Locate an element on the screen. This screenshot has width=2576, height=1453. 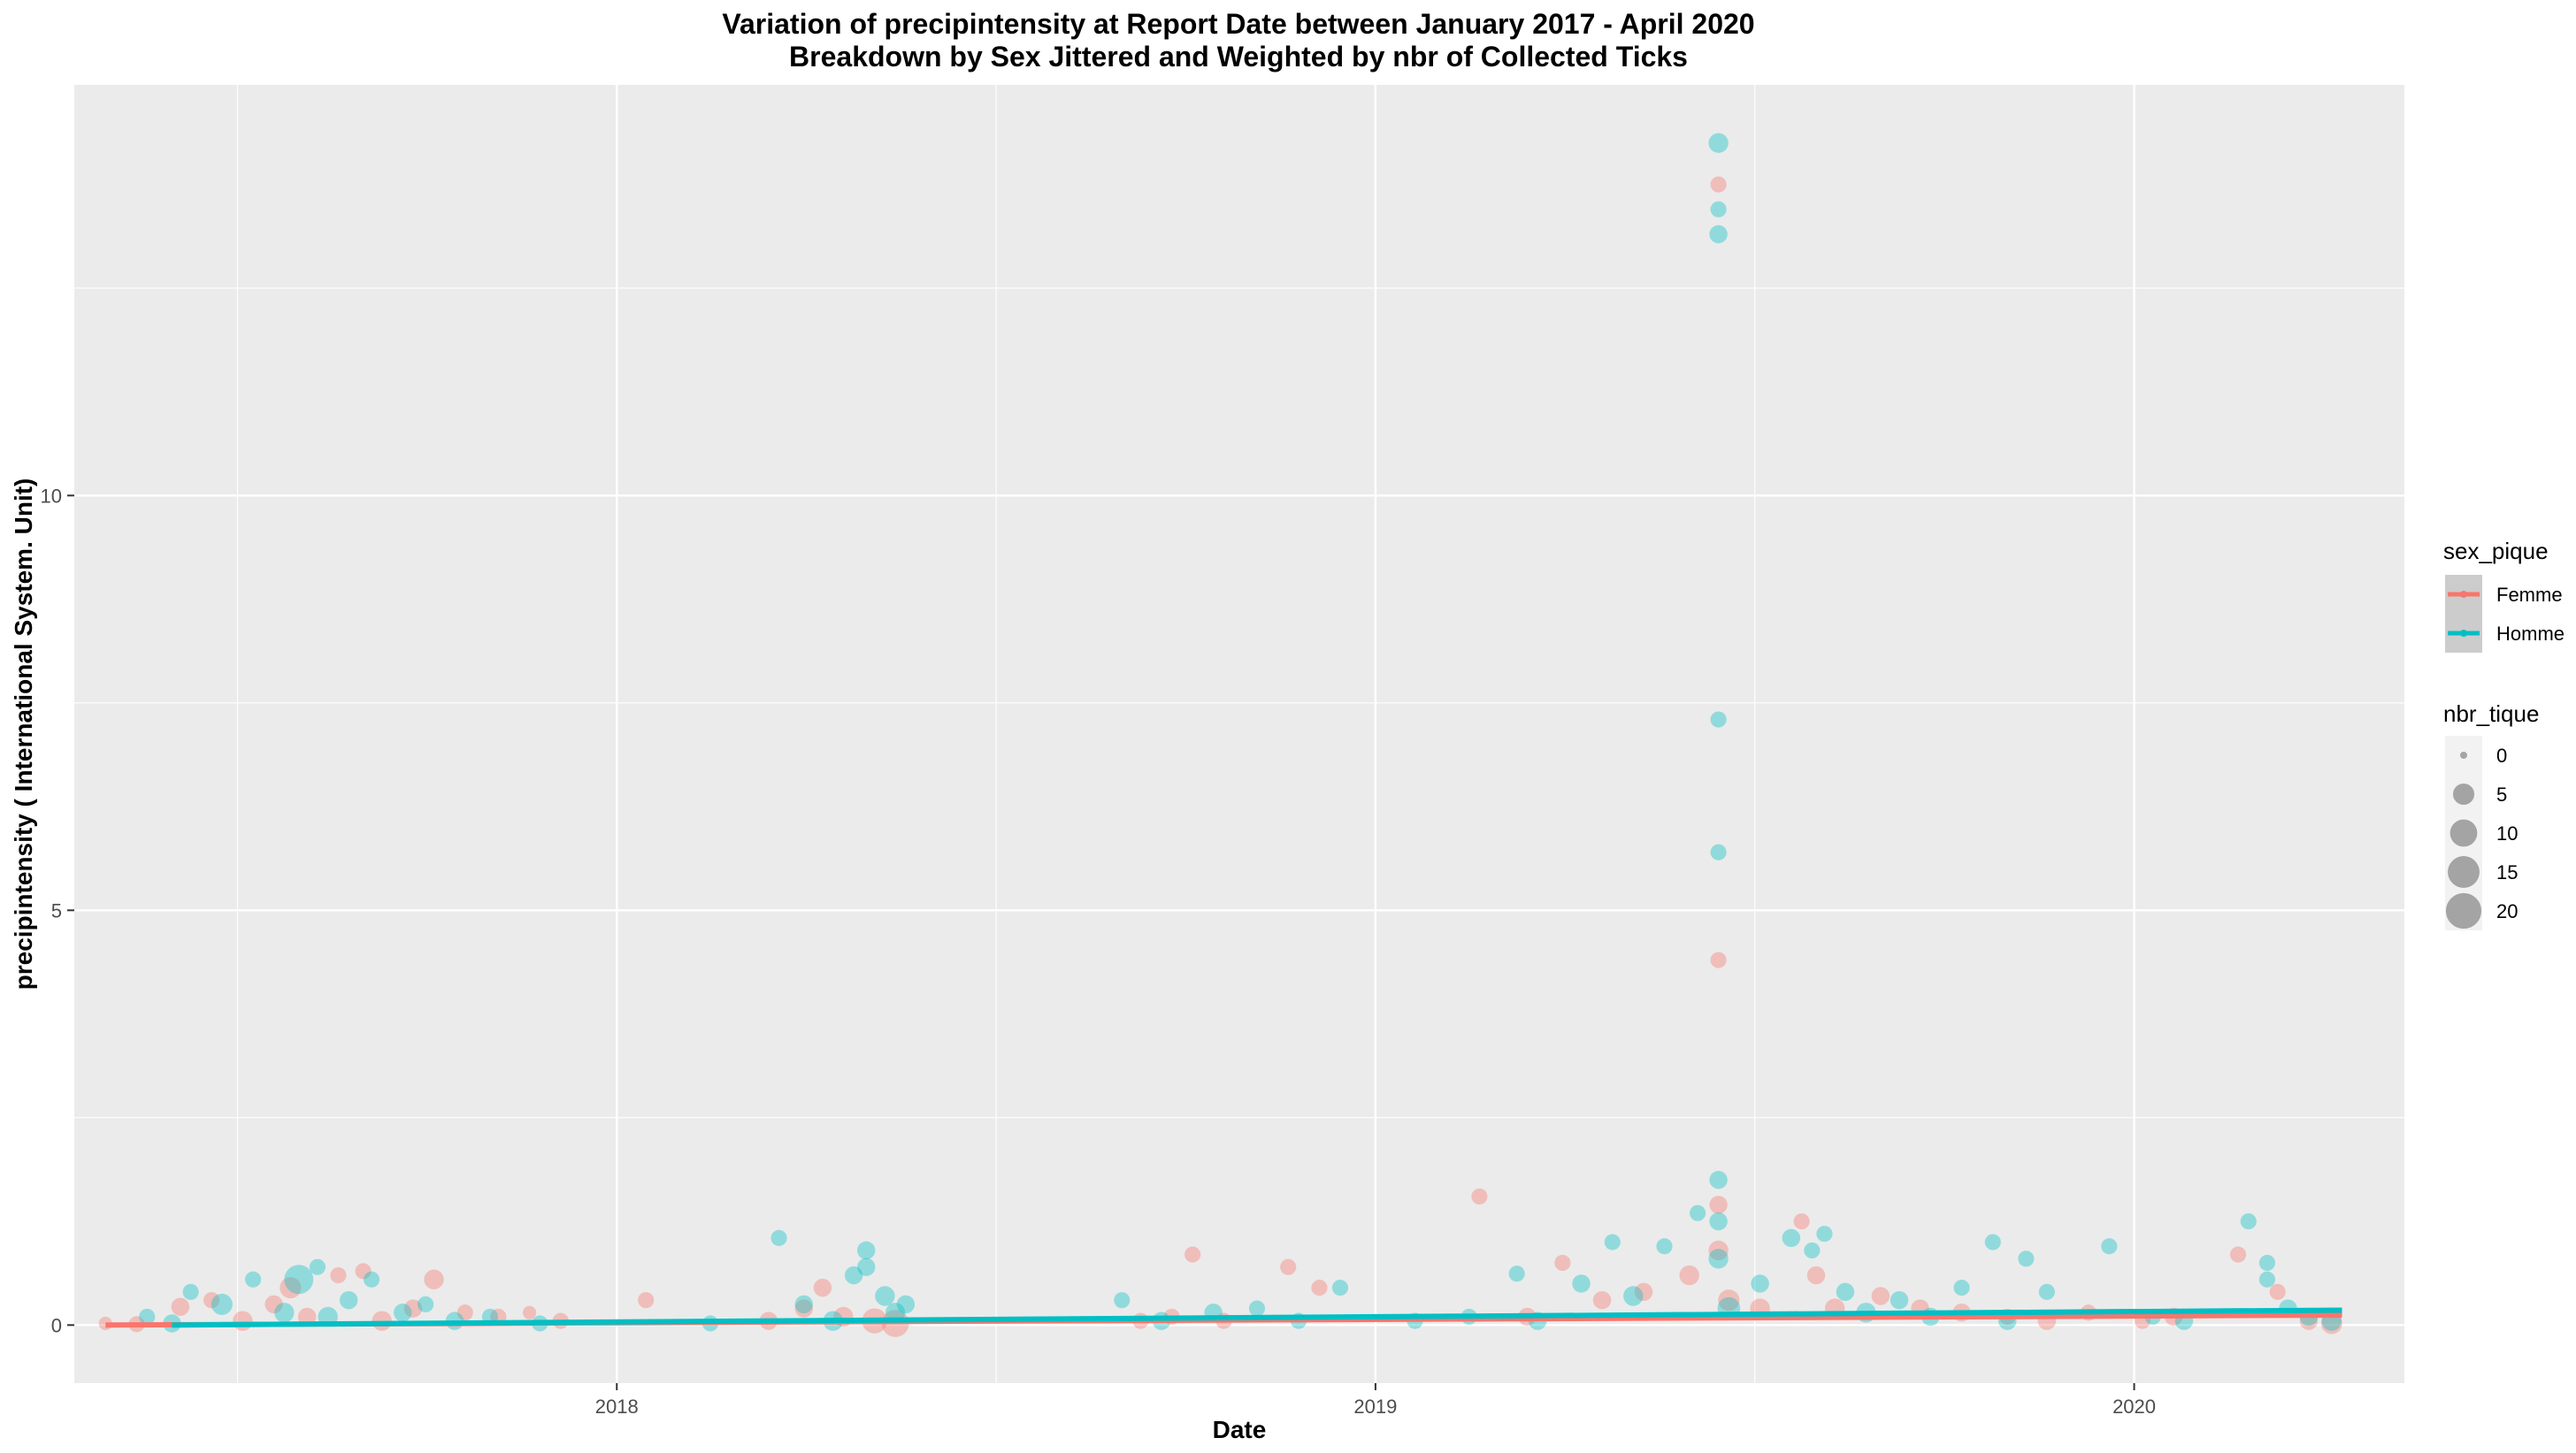
x-axis-title: Date is located at coordinates (1240, 1429).